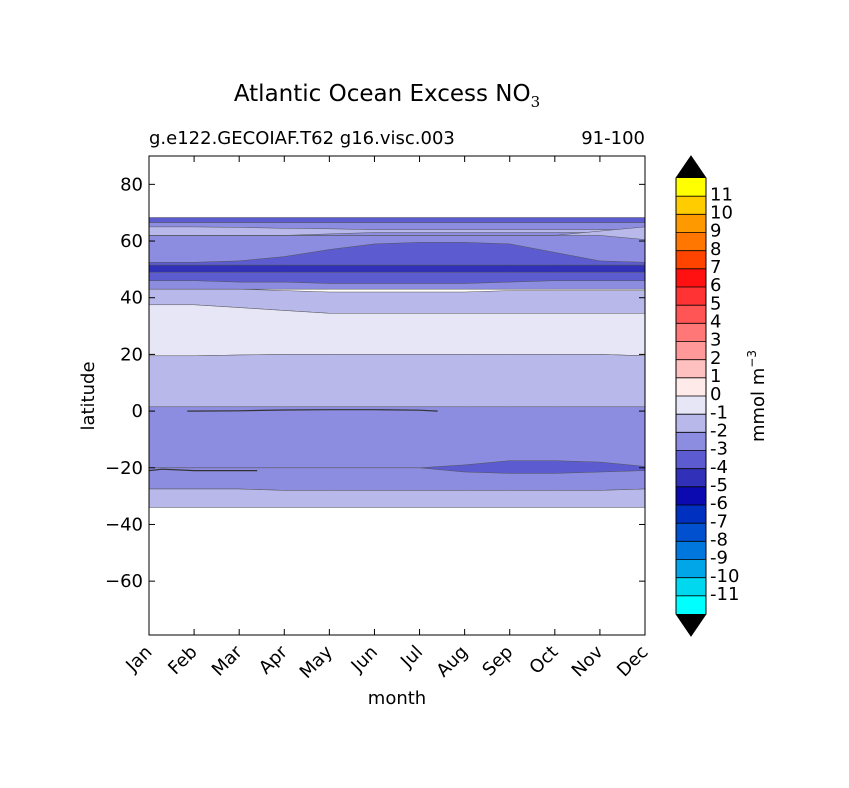 The image size is (849, 788). I want to click on y-tick-label: 60, so click(131, 241).